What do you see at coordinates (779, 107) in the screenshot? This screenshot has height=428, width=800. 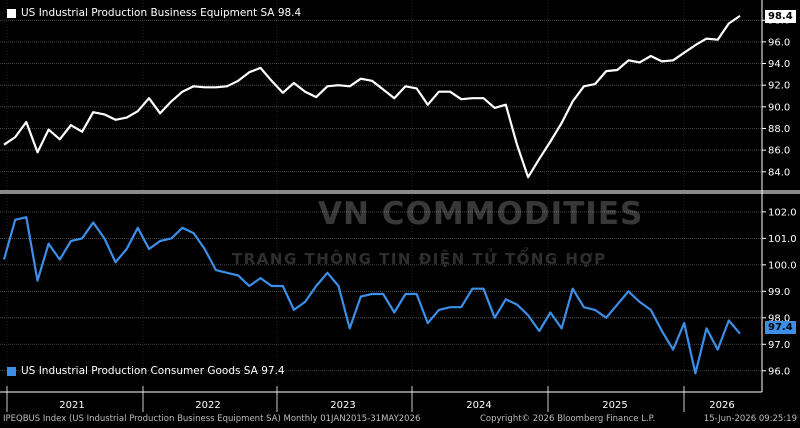 I see `y-tick-label: 90.0` at bounding box center [779, 107].